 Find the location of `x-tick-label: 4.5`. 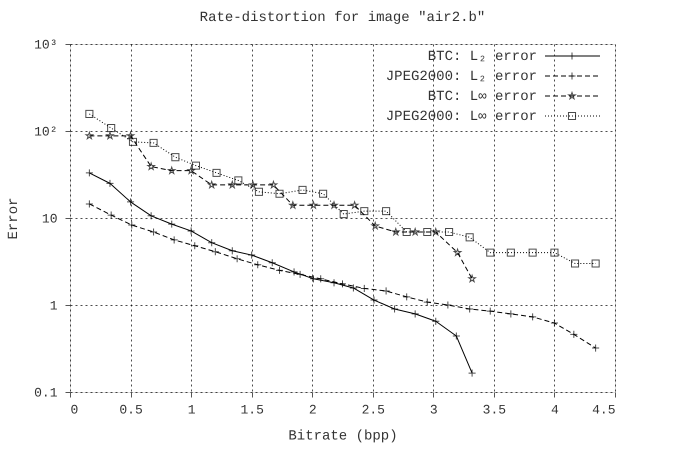

x-tick-label: 4.5 is located at coordinates (604, 410).